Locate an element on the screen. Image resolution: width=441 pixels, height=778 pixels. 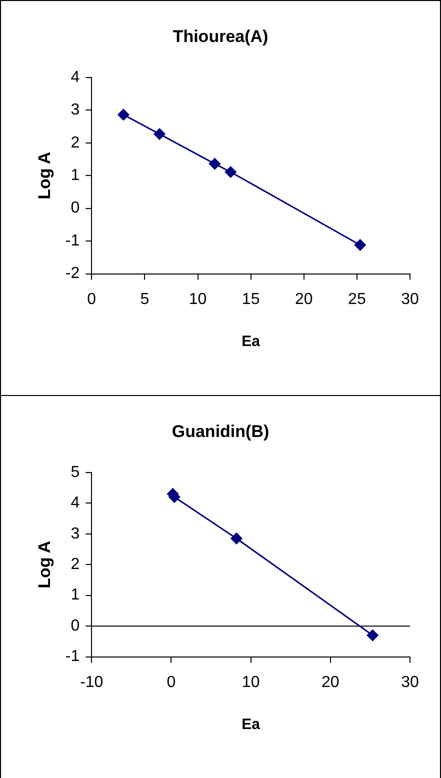
x-tick-label: 25 is located at coordinates (357, 299).